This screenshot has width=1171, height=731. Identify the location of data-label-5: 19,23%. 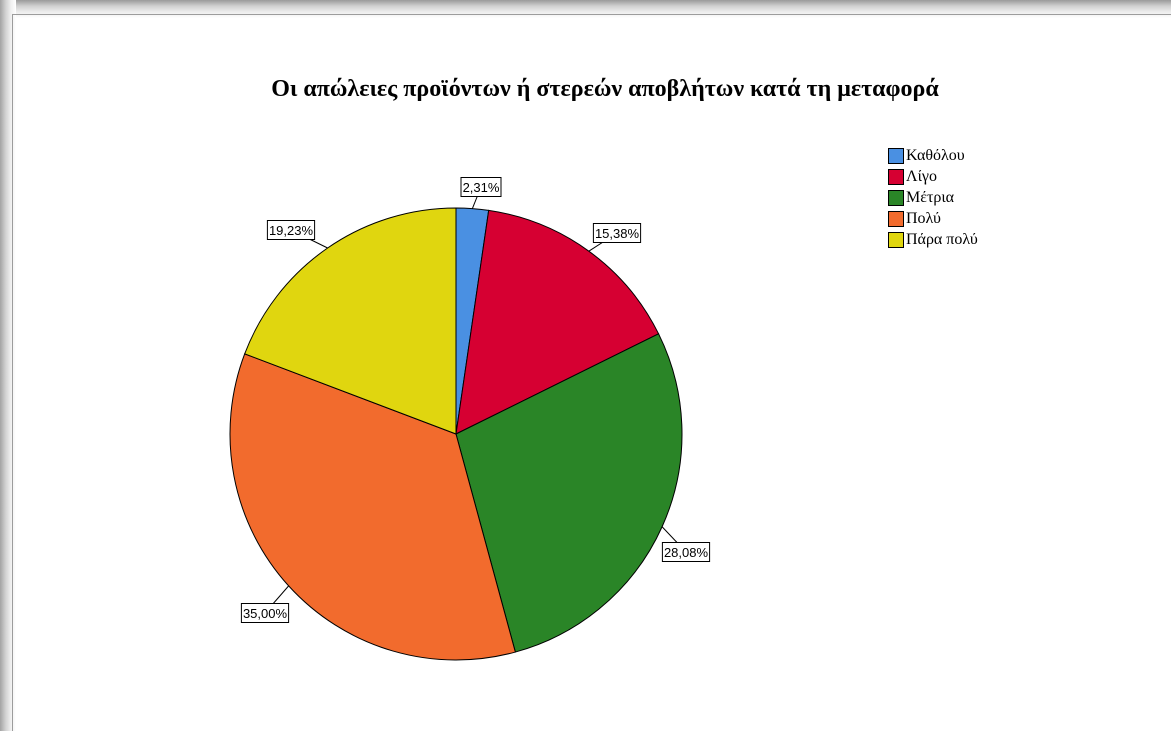
(291, 230).